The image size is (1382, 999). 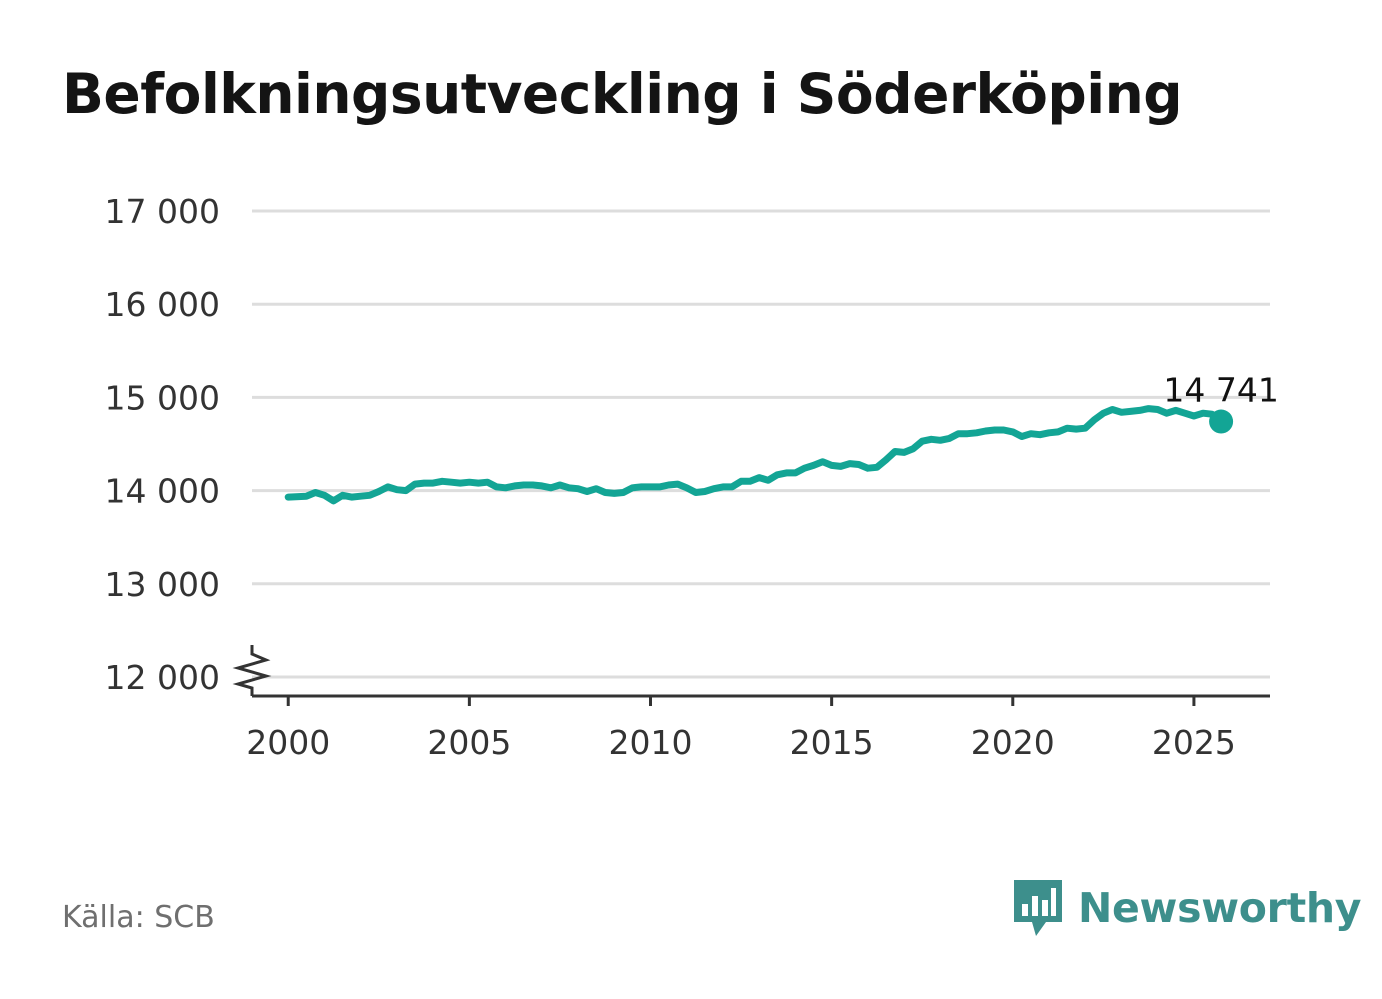 I want to click on y-tick-label: 16 000, so click(x=162, y=304).